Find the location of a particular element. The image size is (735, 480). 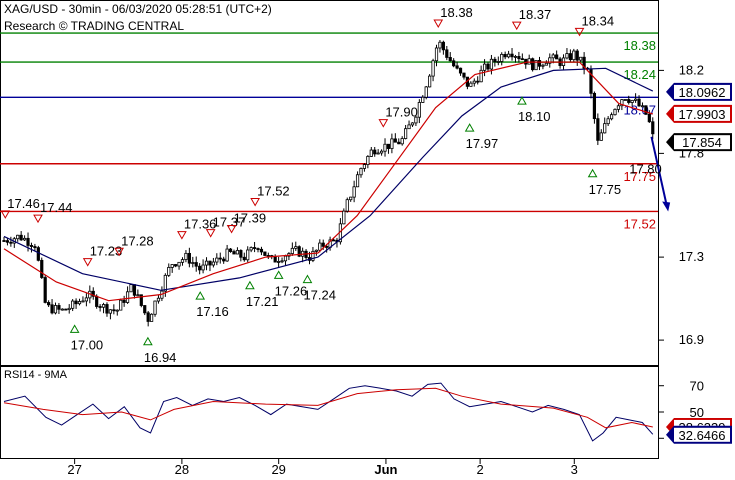

rsi-value-tag-label: 32.6466 is located at coordinates (702, 435).